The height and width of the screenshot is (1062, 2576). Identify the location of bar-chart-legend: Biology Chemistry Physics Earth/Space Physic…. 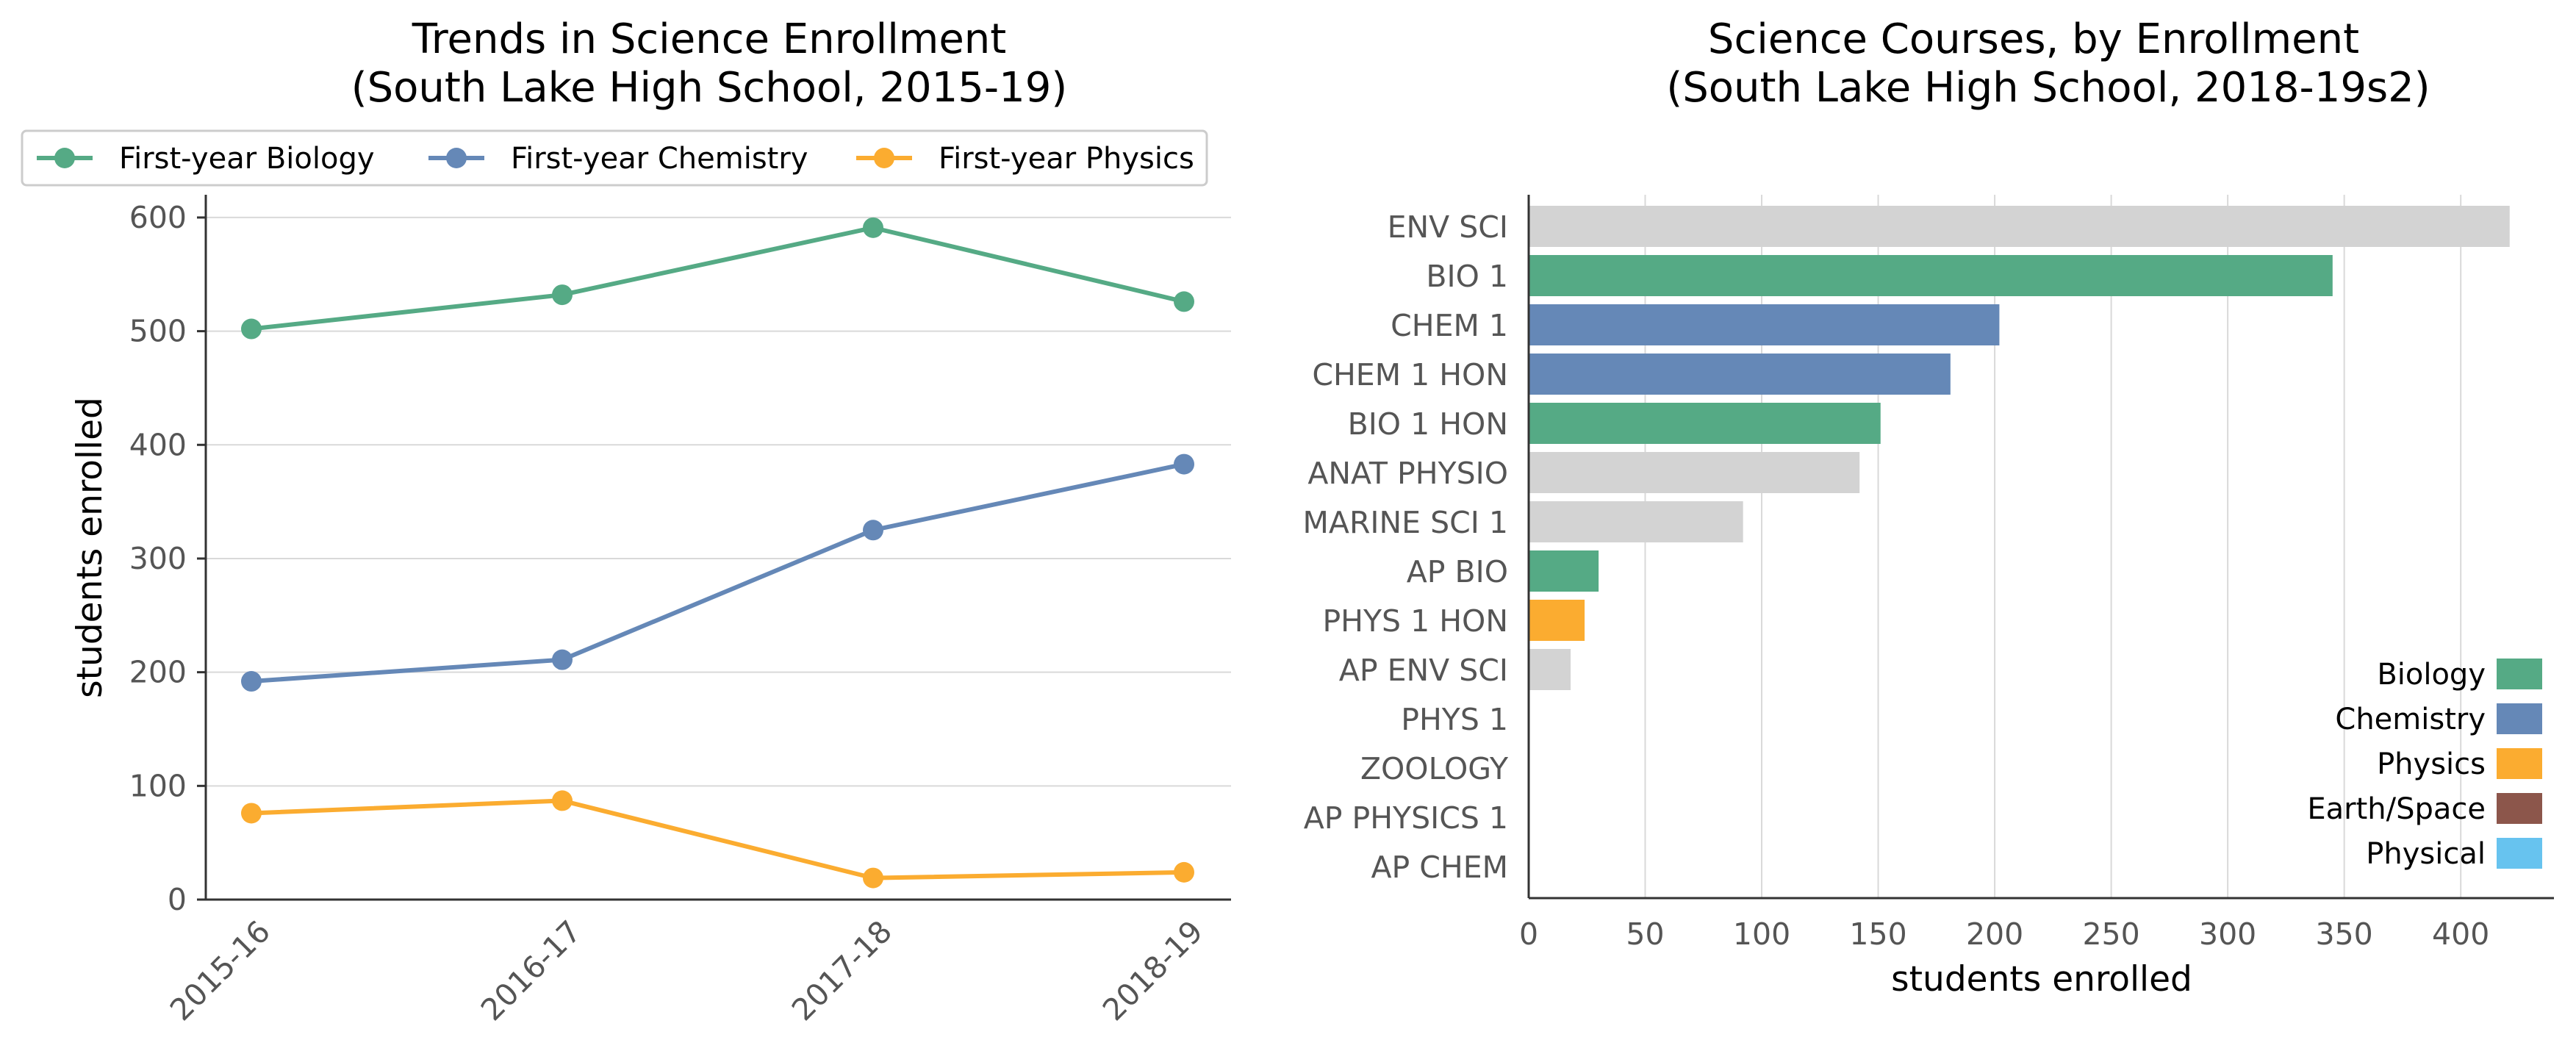
(2424, 765).